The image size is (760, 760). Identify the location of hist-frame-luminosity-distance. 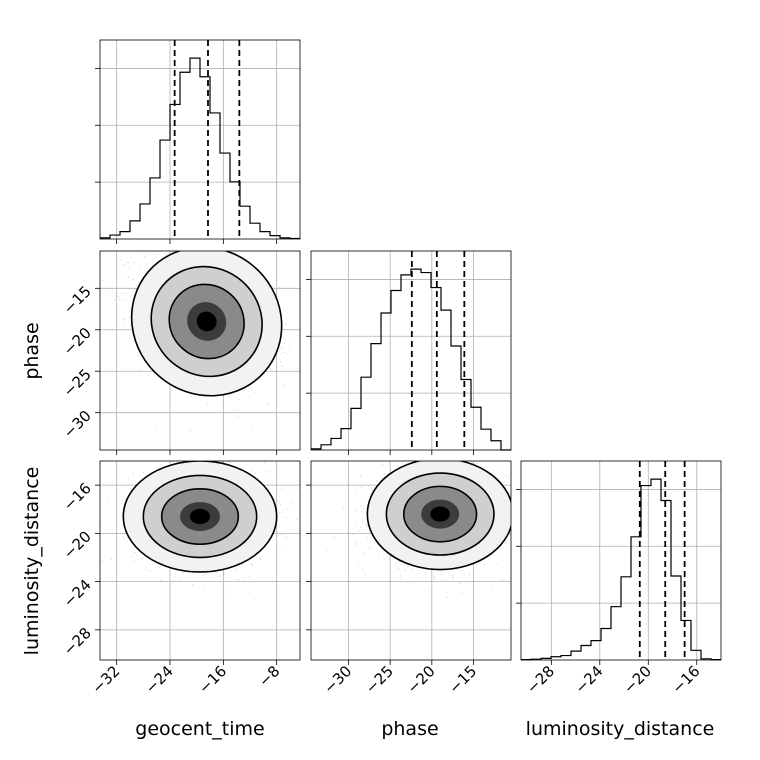
(621, 560).